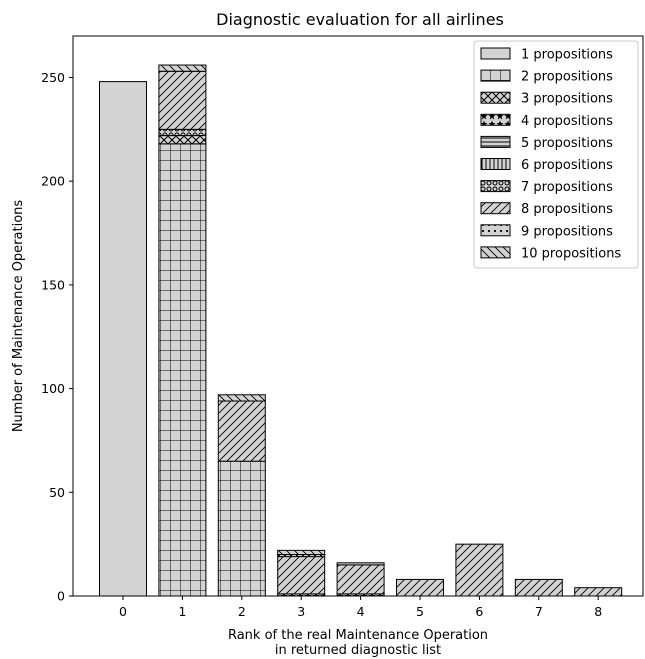  What do you see at coordinates (420, 611) in the screenshot?
I see `x-tick-label-5: 5` at bounding box center [420, 611].